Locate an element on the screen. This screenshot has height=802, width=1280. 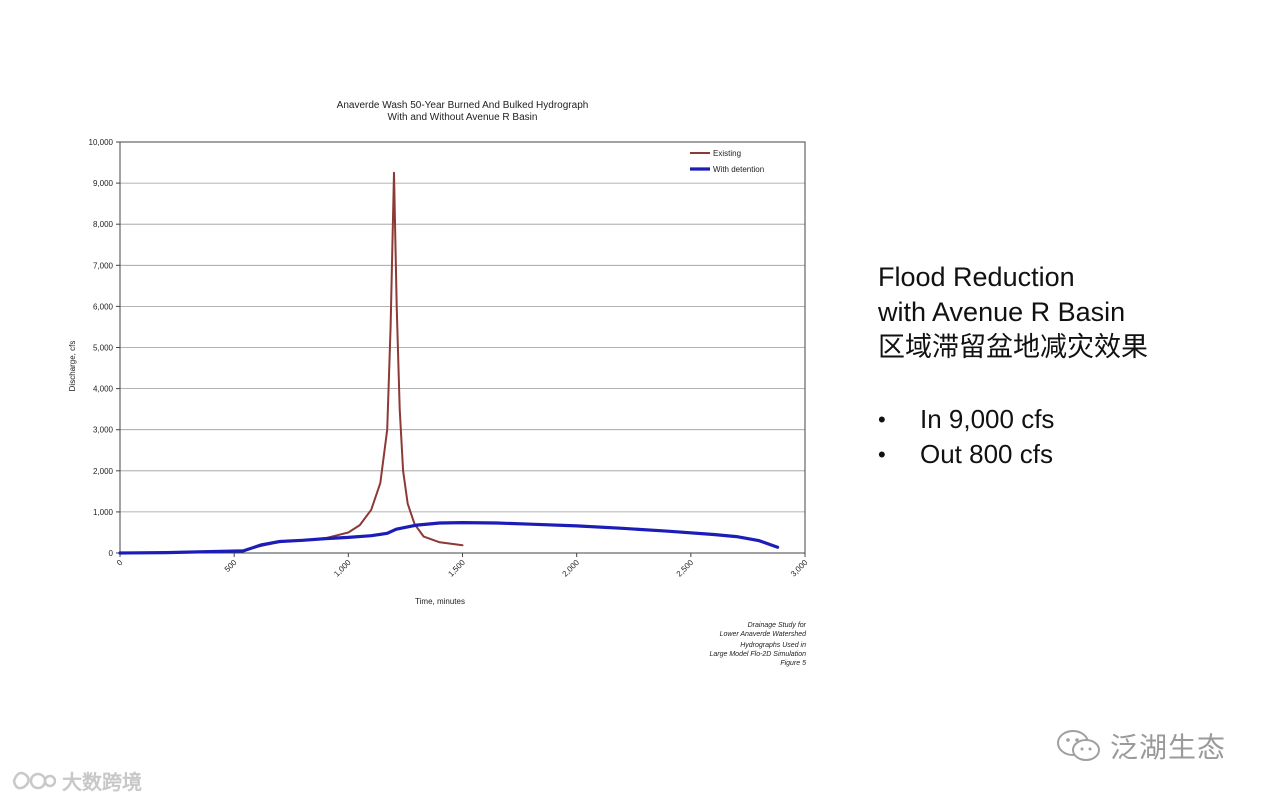
y-axis-label: Discharge, cfs is located at coordinates (72, 366).